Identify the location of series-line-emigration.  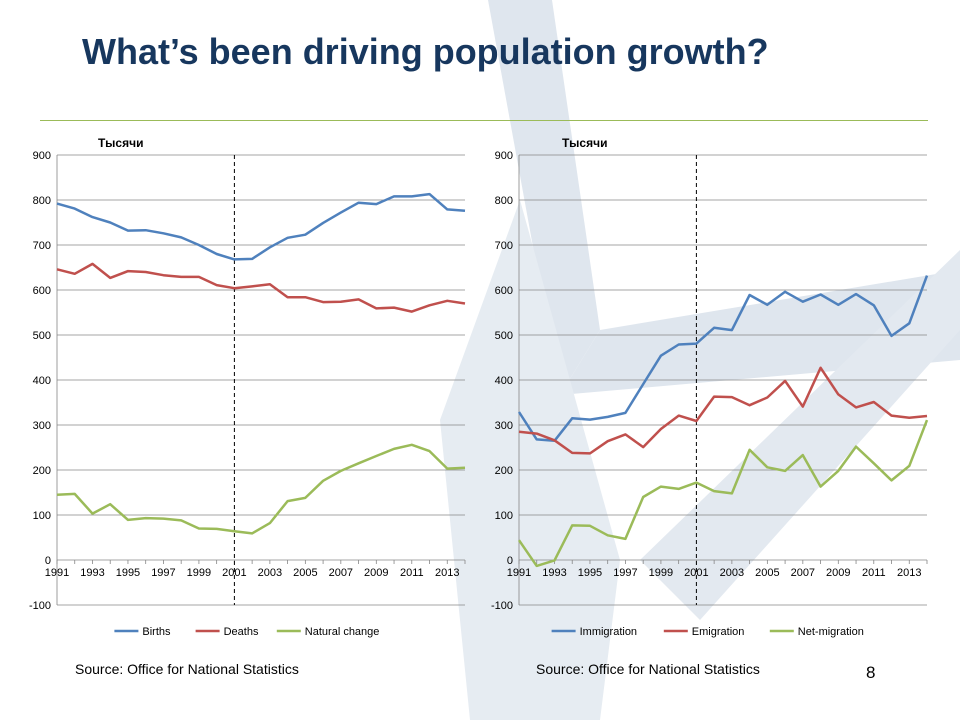
(723, 410).